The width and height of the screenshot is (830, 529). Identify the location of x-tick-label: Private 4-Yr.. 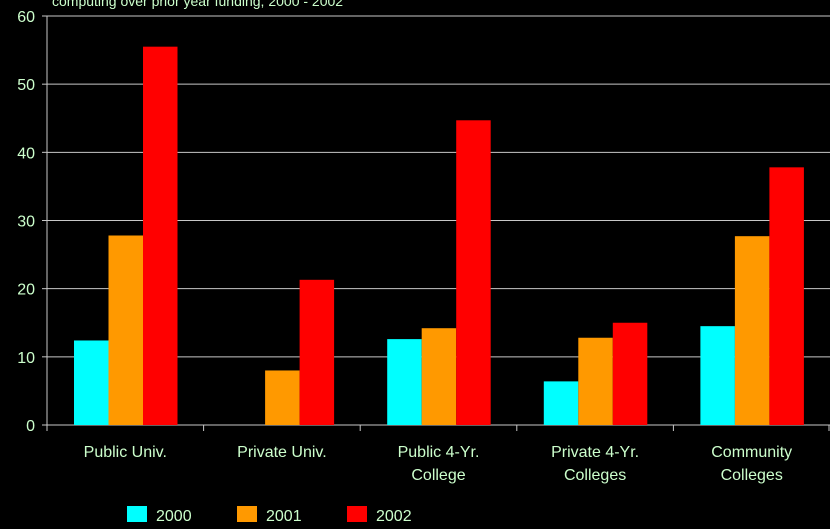
(595, 452).